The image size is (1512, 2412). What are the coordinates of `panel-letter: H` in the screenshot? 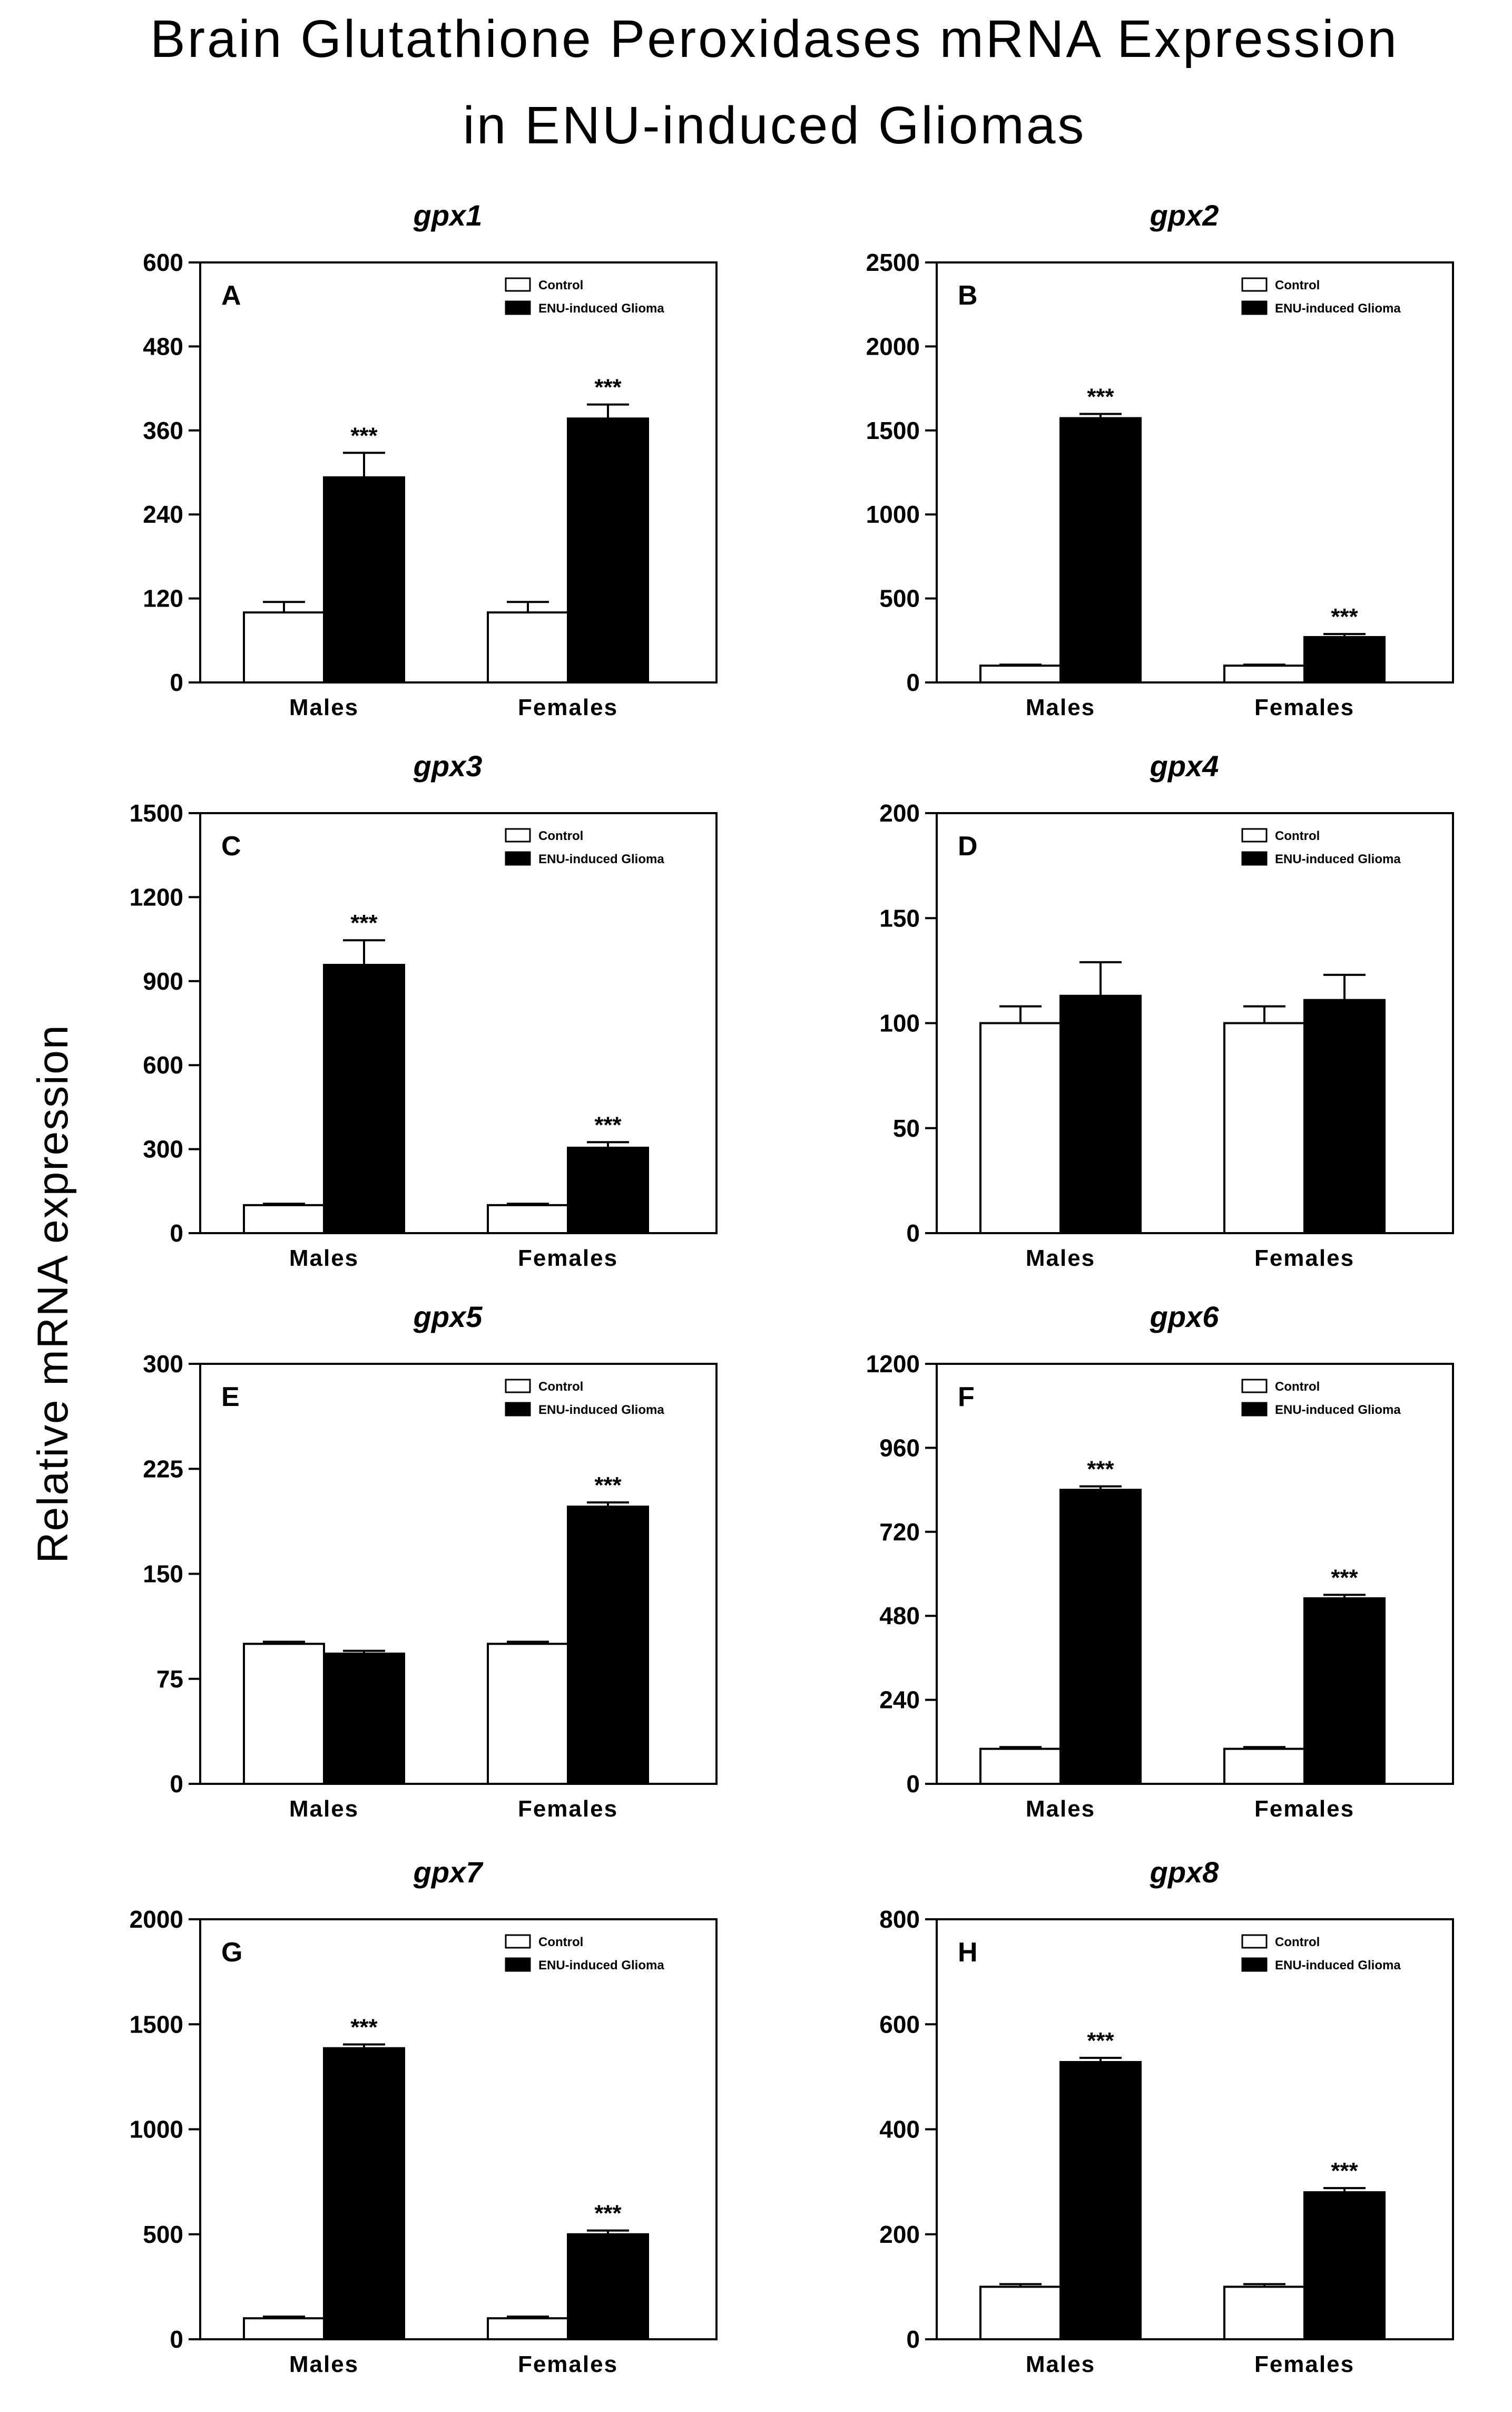 It's located at (968, 1952).